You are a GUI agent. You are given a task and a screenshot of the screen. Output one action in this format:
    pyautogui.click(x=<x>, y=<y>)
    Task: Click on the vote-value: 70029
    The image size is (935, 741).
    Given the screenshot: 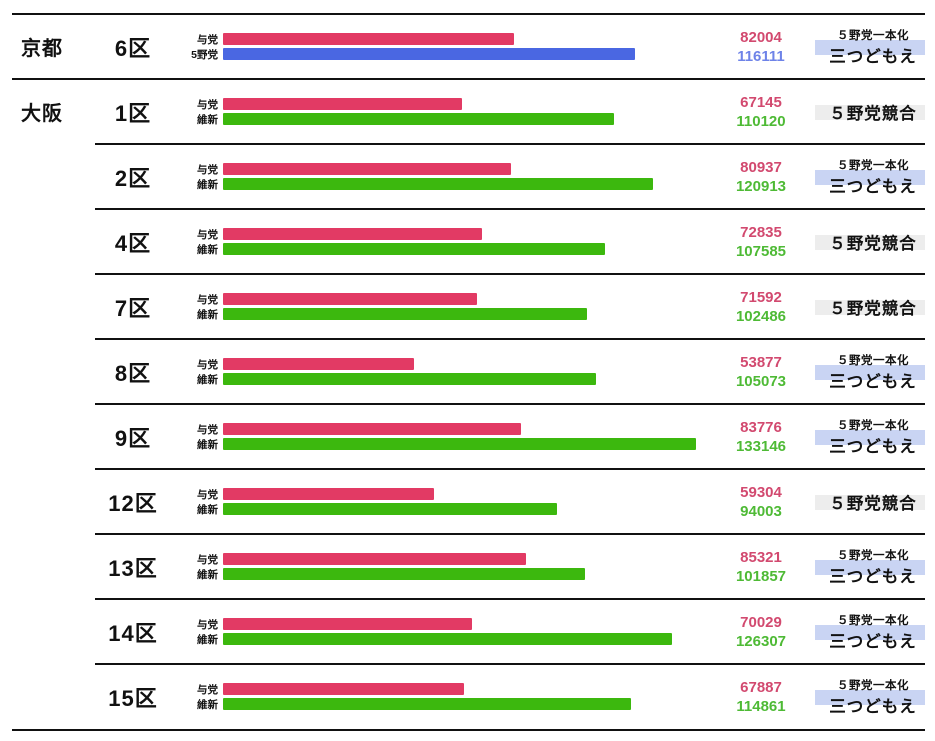 What is the action you would take?
    pyautogui.click(x=761, y=622)
    